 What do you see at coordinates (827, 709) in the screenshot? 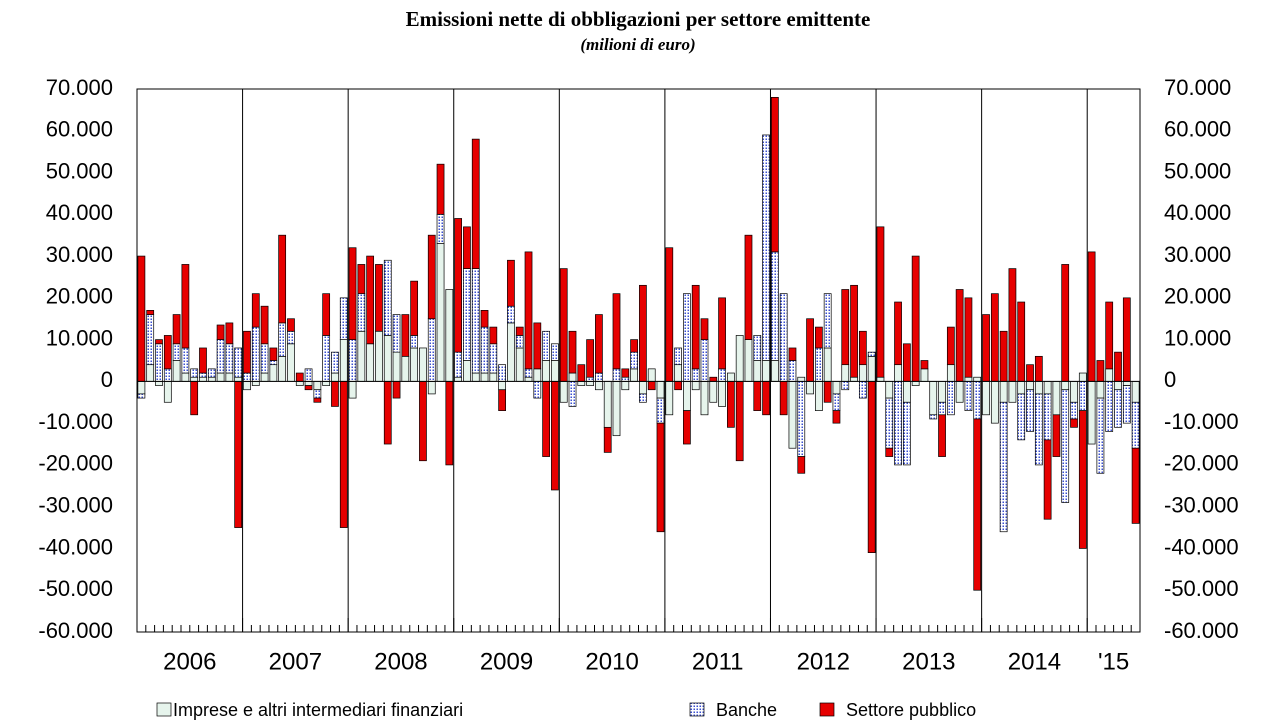
I see `legend-swatch` at bounding box center [827, 709].